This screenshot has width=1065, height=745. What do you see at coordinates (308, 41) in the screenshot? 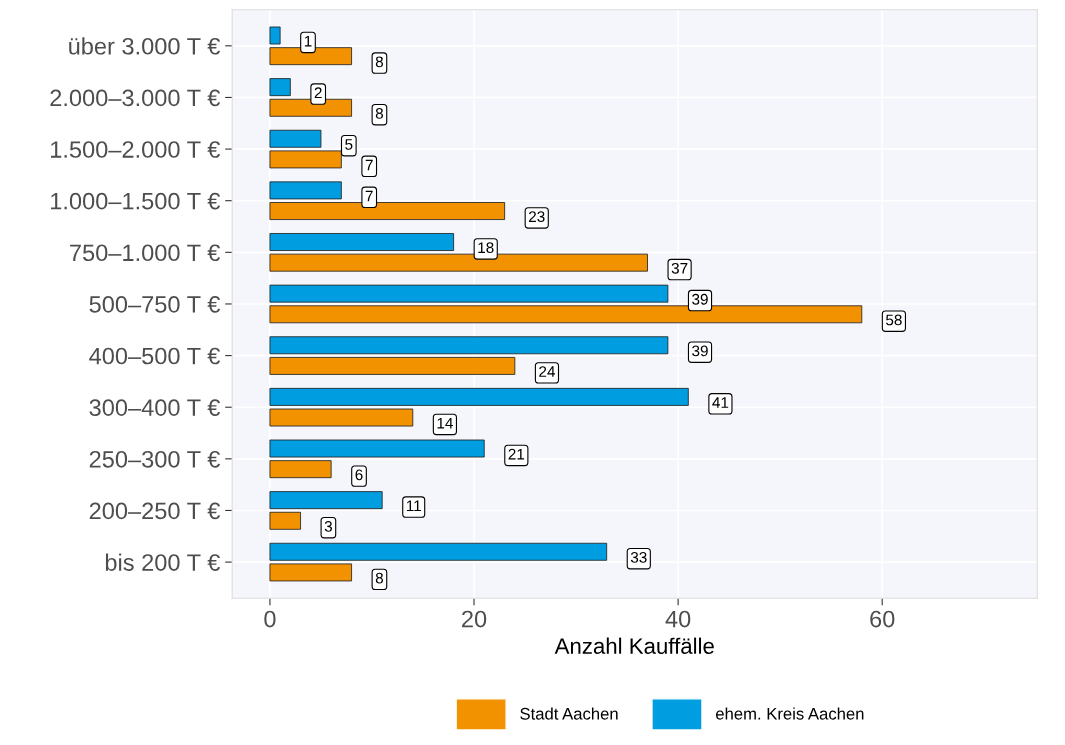
I see `data-label: 1` at bounding box center [308, 41].